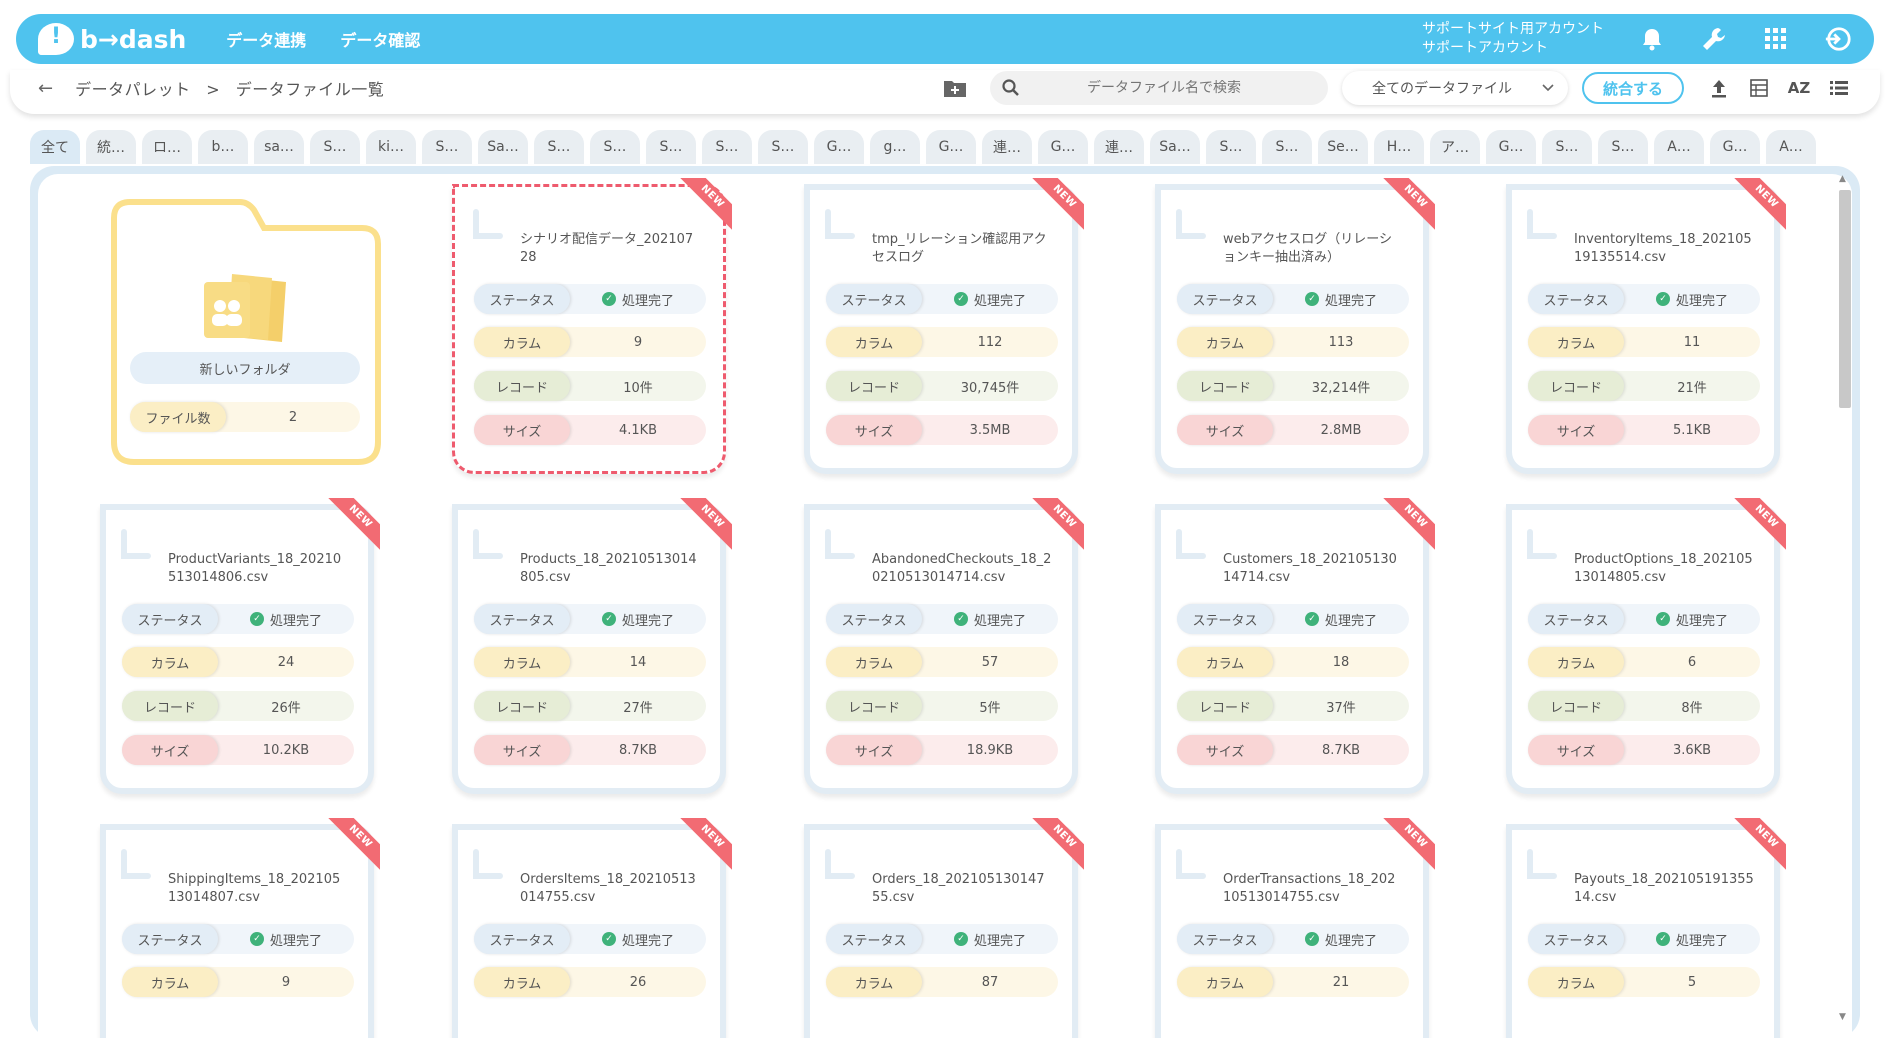 The height and width of the screenshot is (1063, 1890). I want to click on sort-az-icon: AZ, so click(1799, 88).